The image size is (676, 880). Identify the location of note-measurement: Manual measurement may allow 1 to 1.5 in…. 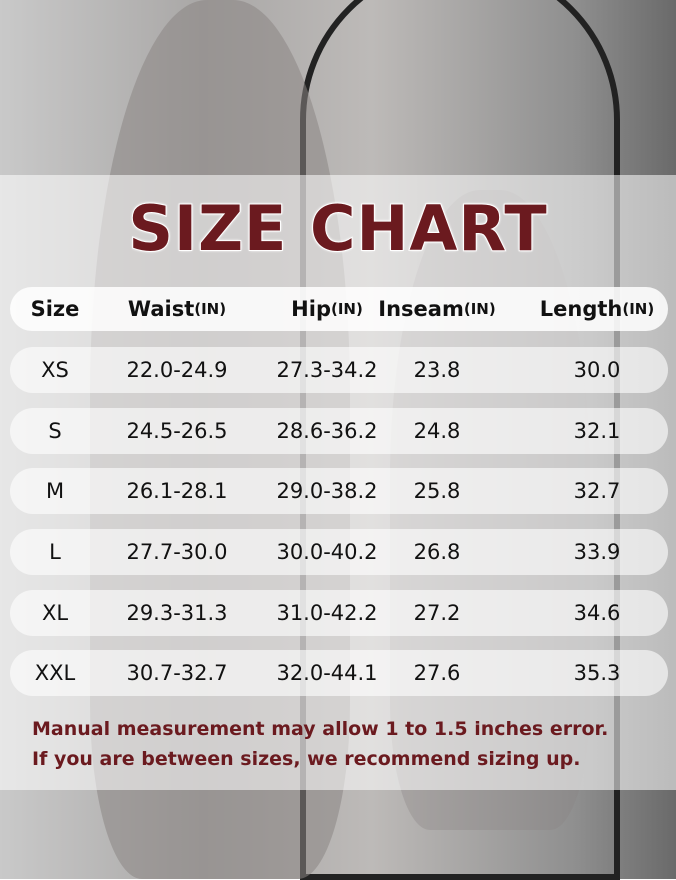
(320, 729).